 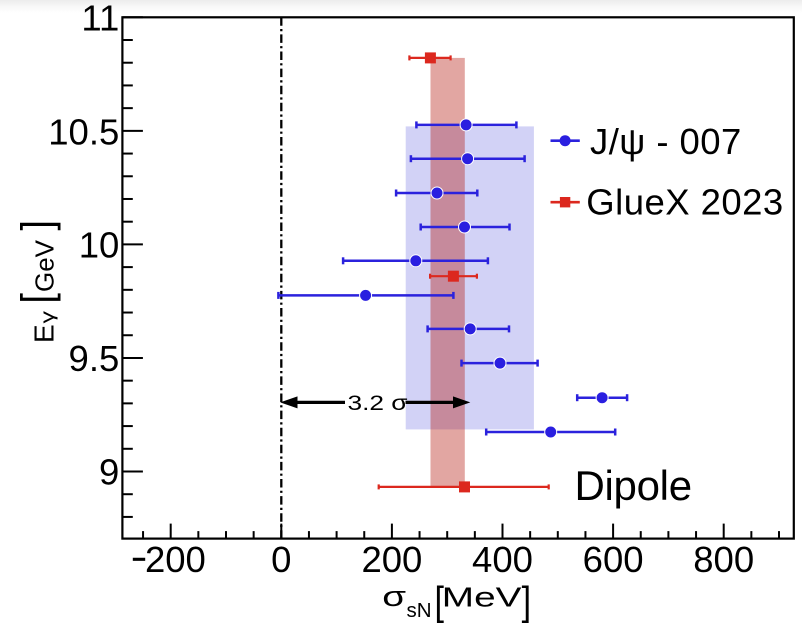 What do you see at coordinates (666, 141) in the screenshot?
I see `svg-text: J/ψ - 007` at bounding box center [666, 141].